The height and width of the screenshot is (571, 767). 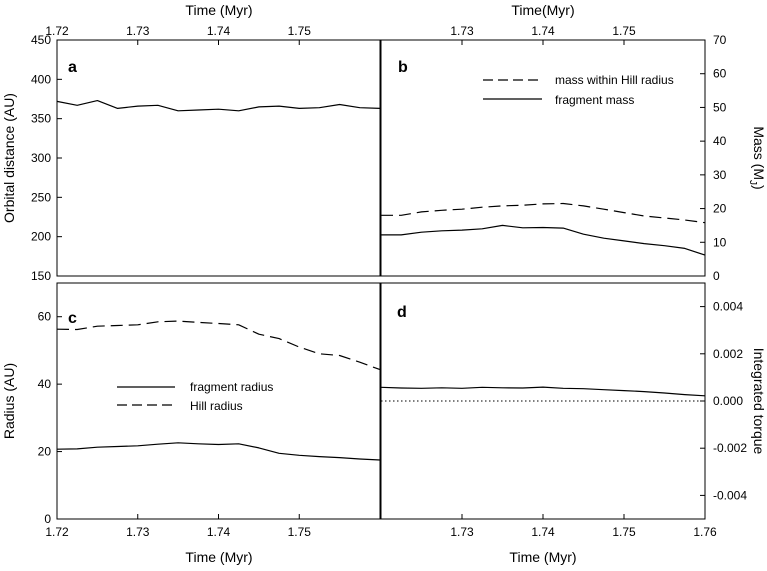 What do you see at coordinates (624, 532) in the screenshot?
I see `panel-d-xtick-label: 1.75` at bounding box center [624, 532].